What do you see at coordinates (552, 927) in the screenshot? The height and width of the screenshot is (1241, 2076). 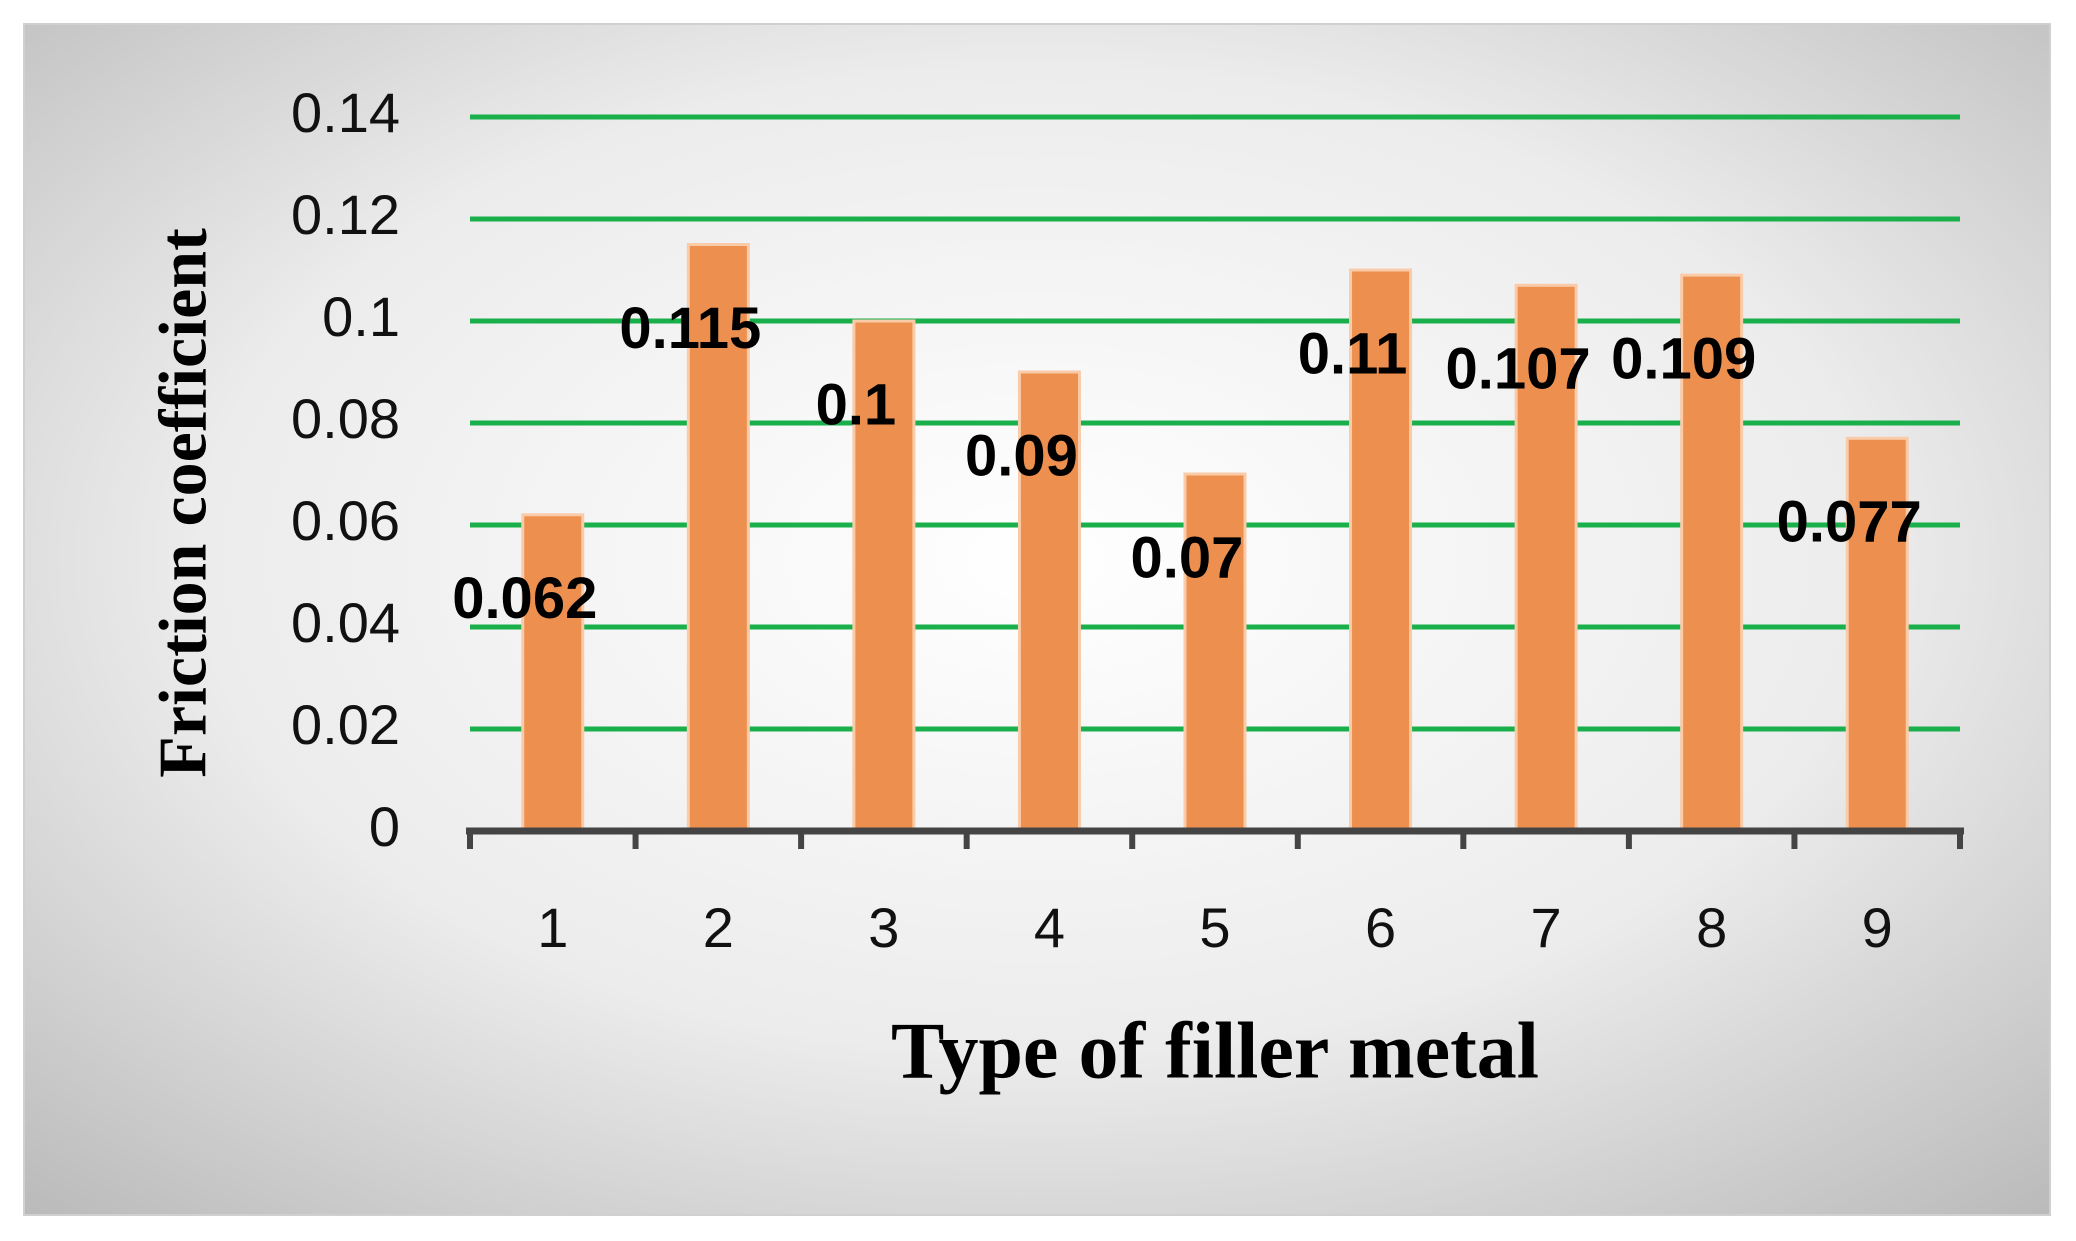 I see `x-tick-label: 1` at bounding box center [552, 927].